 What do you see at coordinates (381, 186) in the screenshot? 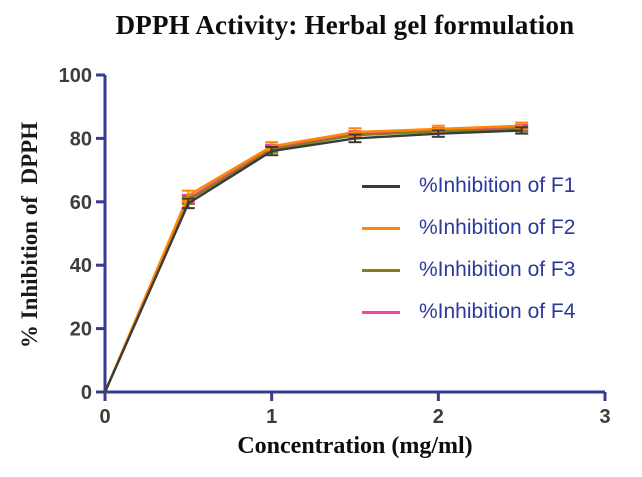
I see `legend-line-swatch-f1` at bounding box center [381, 186].